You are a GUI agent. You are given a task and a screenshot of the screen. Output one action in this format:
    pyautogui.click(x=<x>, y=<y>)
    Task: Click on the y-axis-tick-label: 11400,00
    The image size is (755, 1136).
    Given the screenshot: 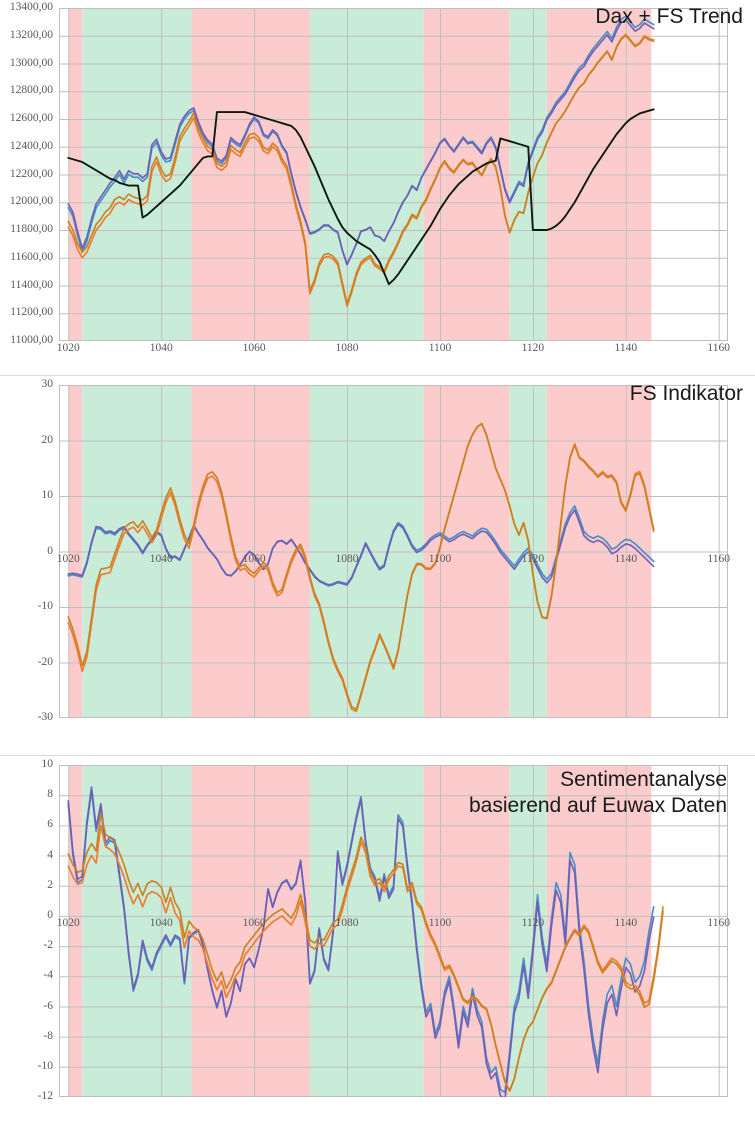 What is the action you would take?
    pyautogui.click(x=31, y=284)
    